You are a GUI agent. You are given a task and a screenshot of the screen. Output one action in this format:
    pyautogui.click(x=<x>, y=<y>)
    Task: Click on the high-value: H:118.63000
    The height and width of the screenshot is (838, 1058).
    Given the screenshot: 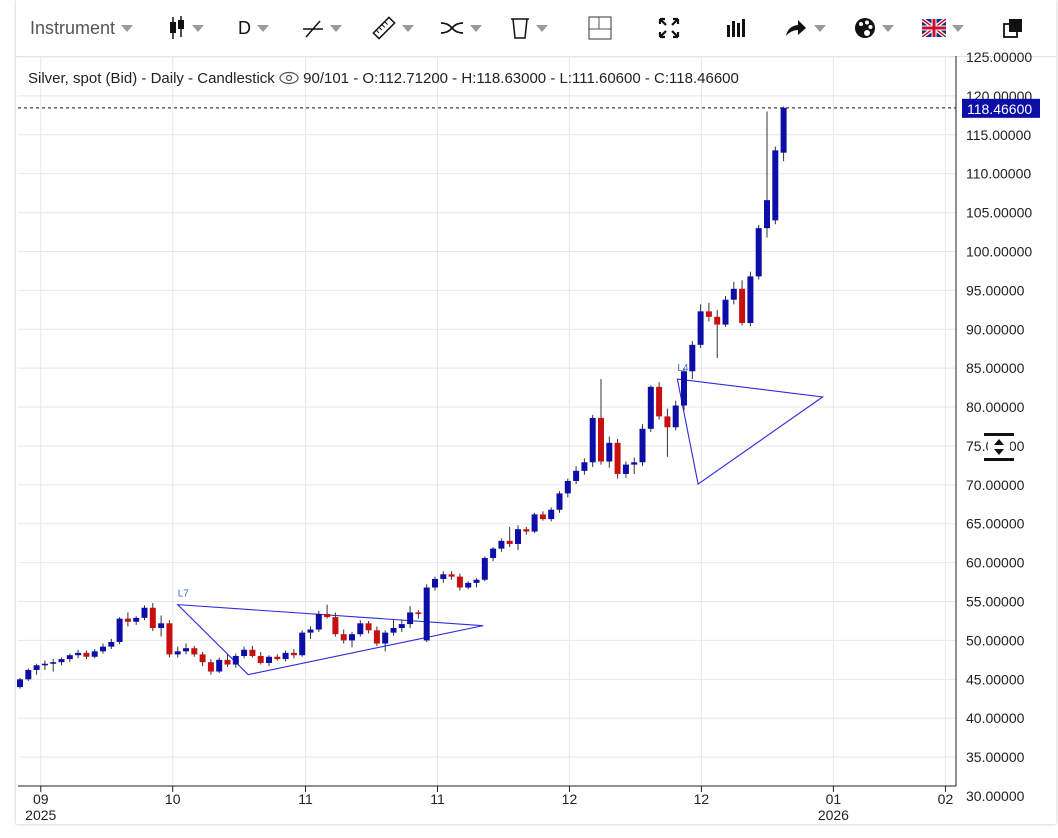 What is the action you would take?
    pyautogui.click(x=504, y=78)
    